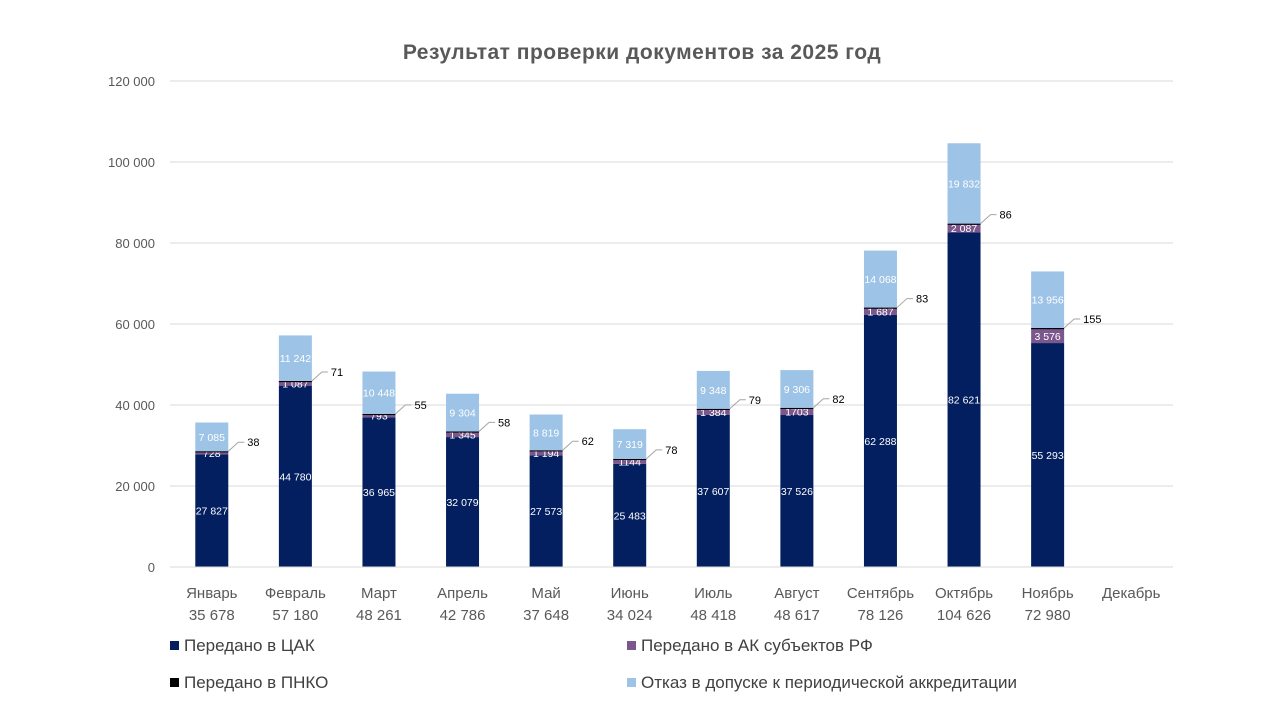  I want to click on data-label: 37 526, so click(797, 492).